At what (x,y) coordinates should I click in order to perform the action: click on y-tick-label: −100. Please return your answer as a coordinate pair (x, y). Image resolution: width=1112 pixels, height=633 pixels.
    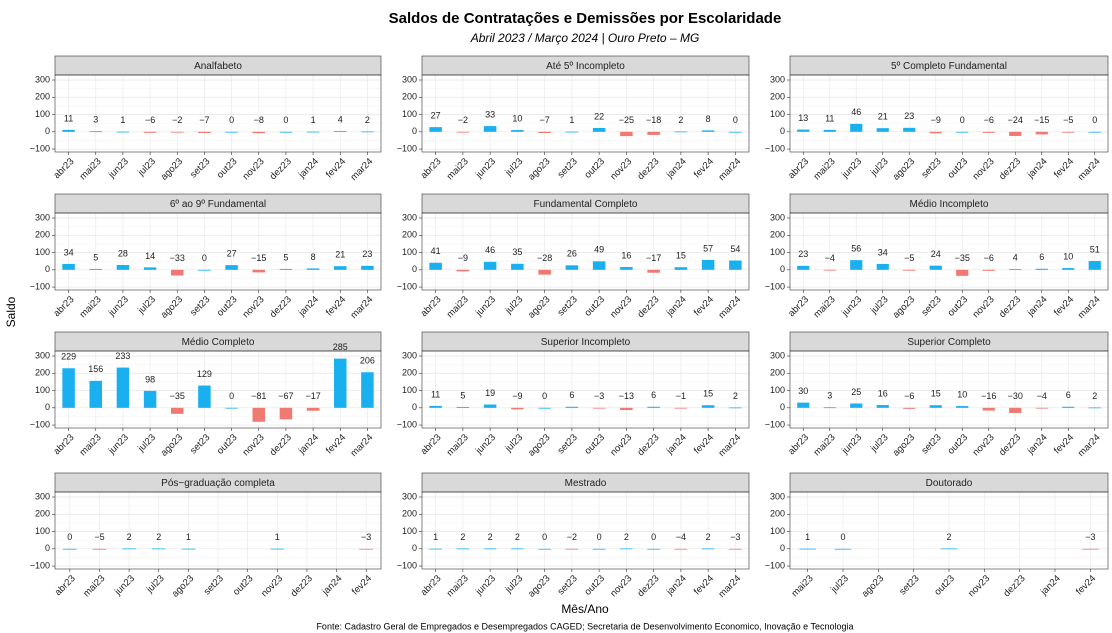
    Looking at the image, I should click on (40, 148).